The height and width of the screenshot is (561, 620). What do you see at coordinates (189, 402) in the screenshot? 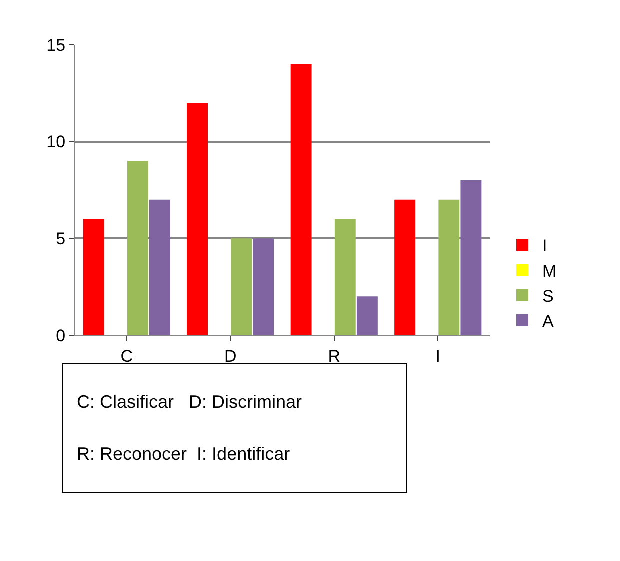
I see `text: C: Clasificar D: Discriminar` at bounding box center [189, 402].